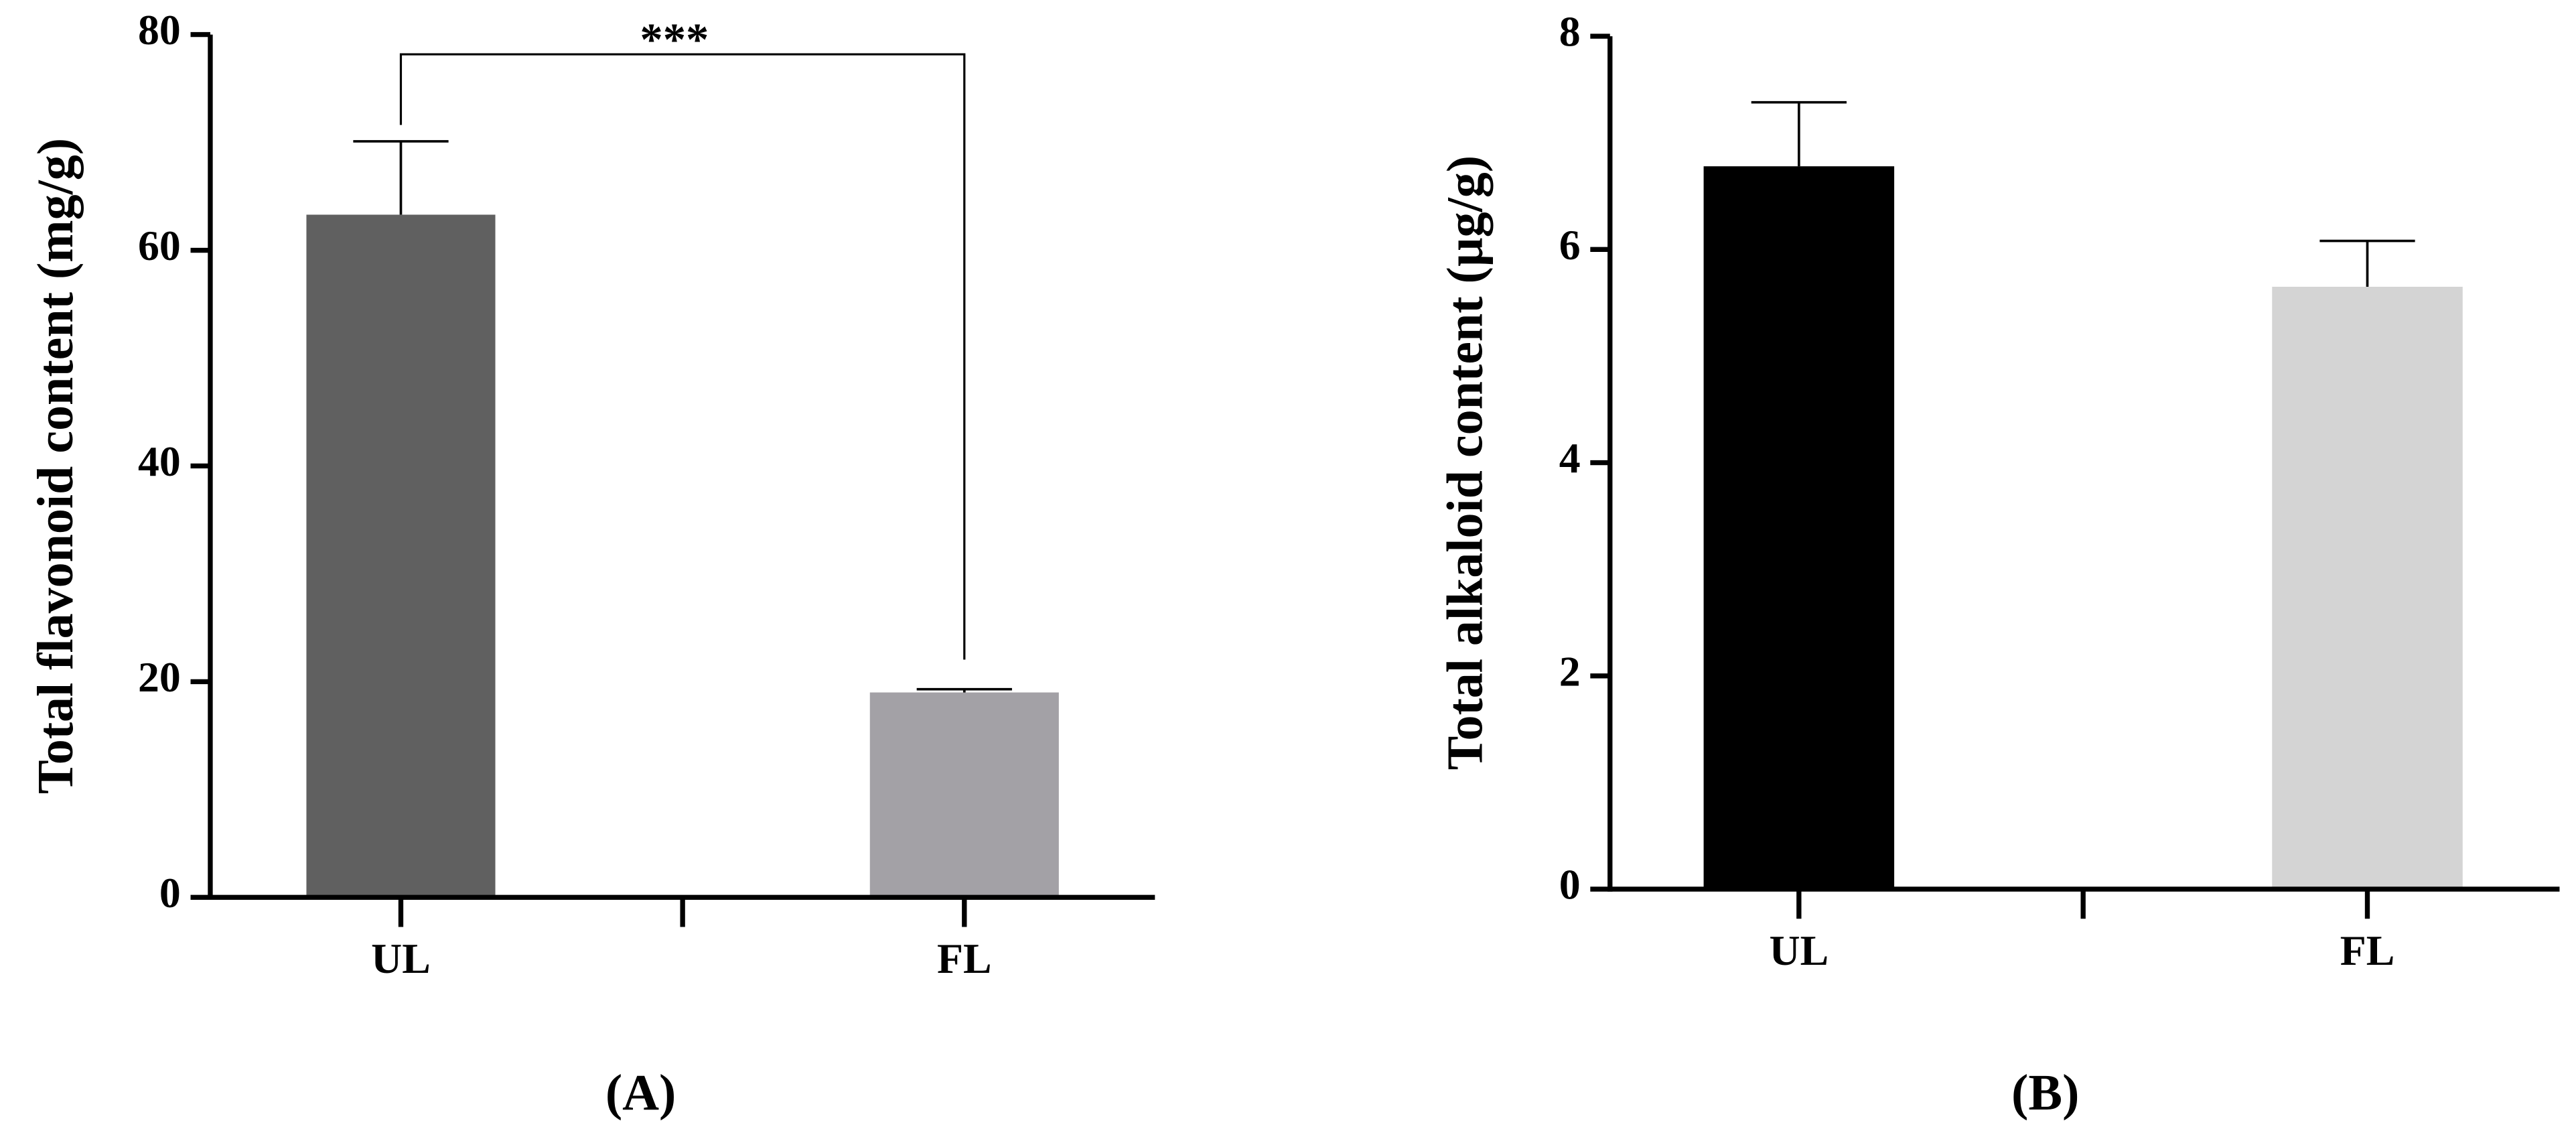  I want to click on significance-label: ***, so click(674, 40).